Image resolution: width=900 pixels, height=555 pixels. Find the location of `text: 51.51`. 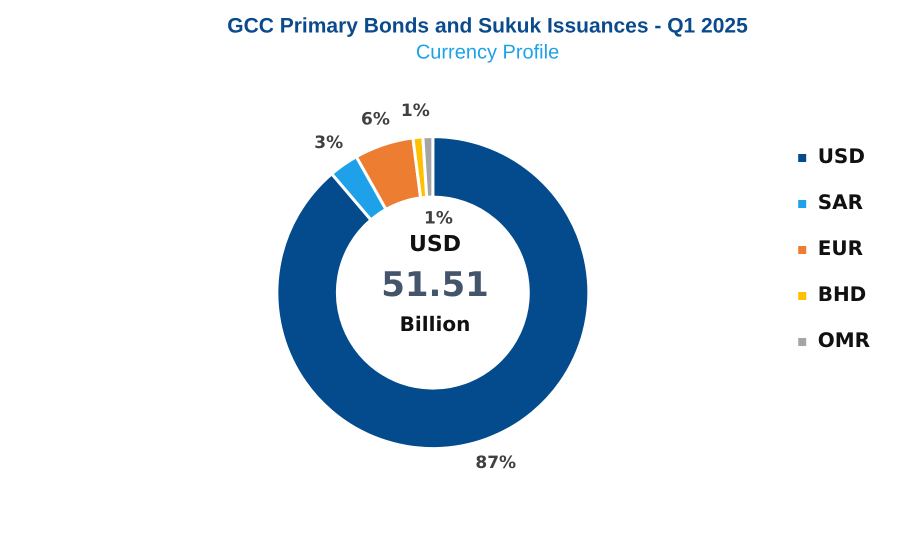

text: 51.51 is located at coordinates (435, 285).